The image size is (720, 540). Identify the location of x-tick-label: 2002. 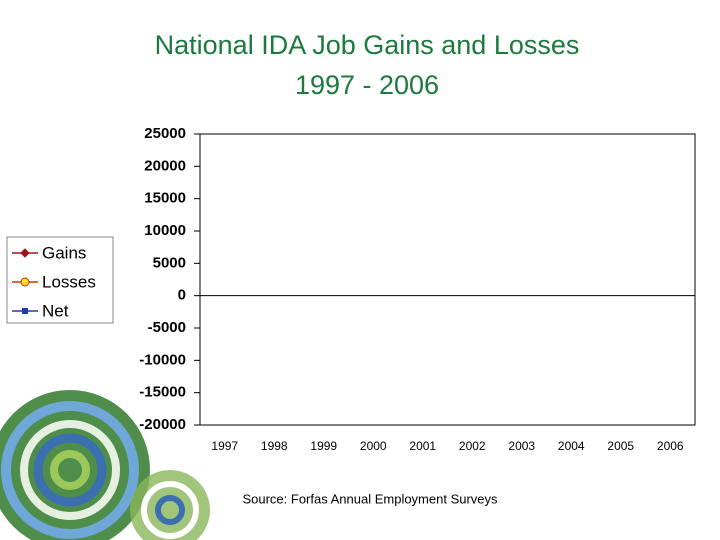
(472, 446).